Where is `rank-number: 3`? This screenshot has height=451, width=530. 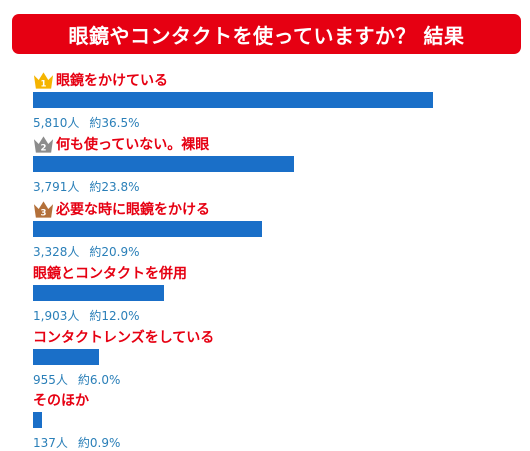 rank-number: 3 is located at coordinates (44, 214).